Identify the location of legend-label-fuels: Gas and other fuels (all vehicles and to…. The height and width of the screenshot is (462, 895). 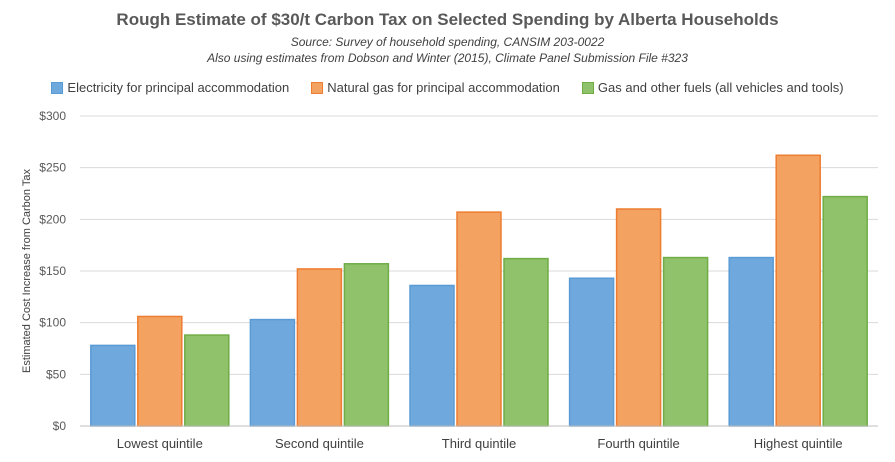
(720, 87).